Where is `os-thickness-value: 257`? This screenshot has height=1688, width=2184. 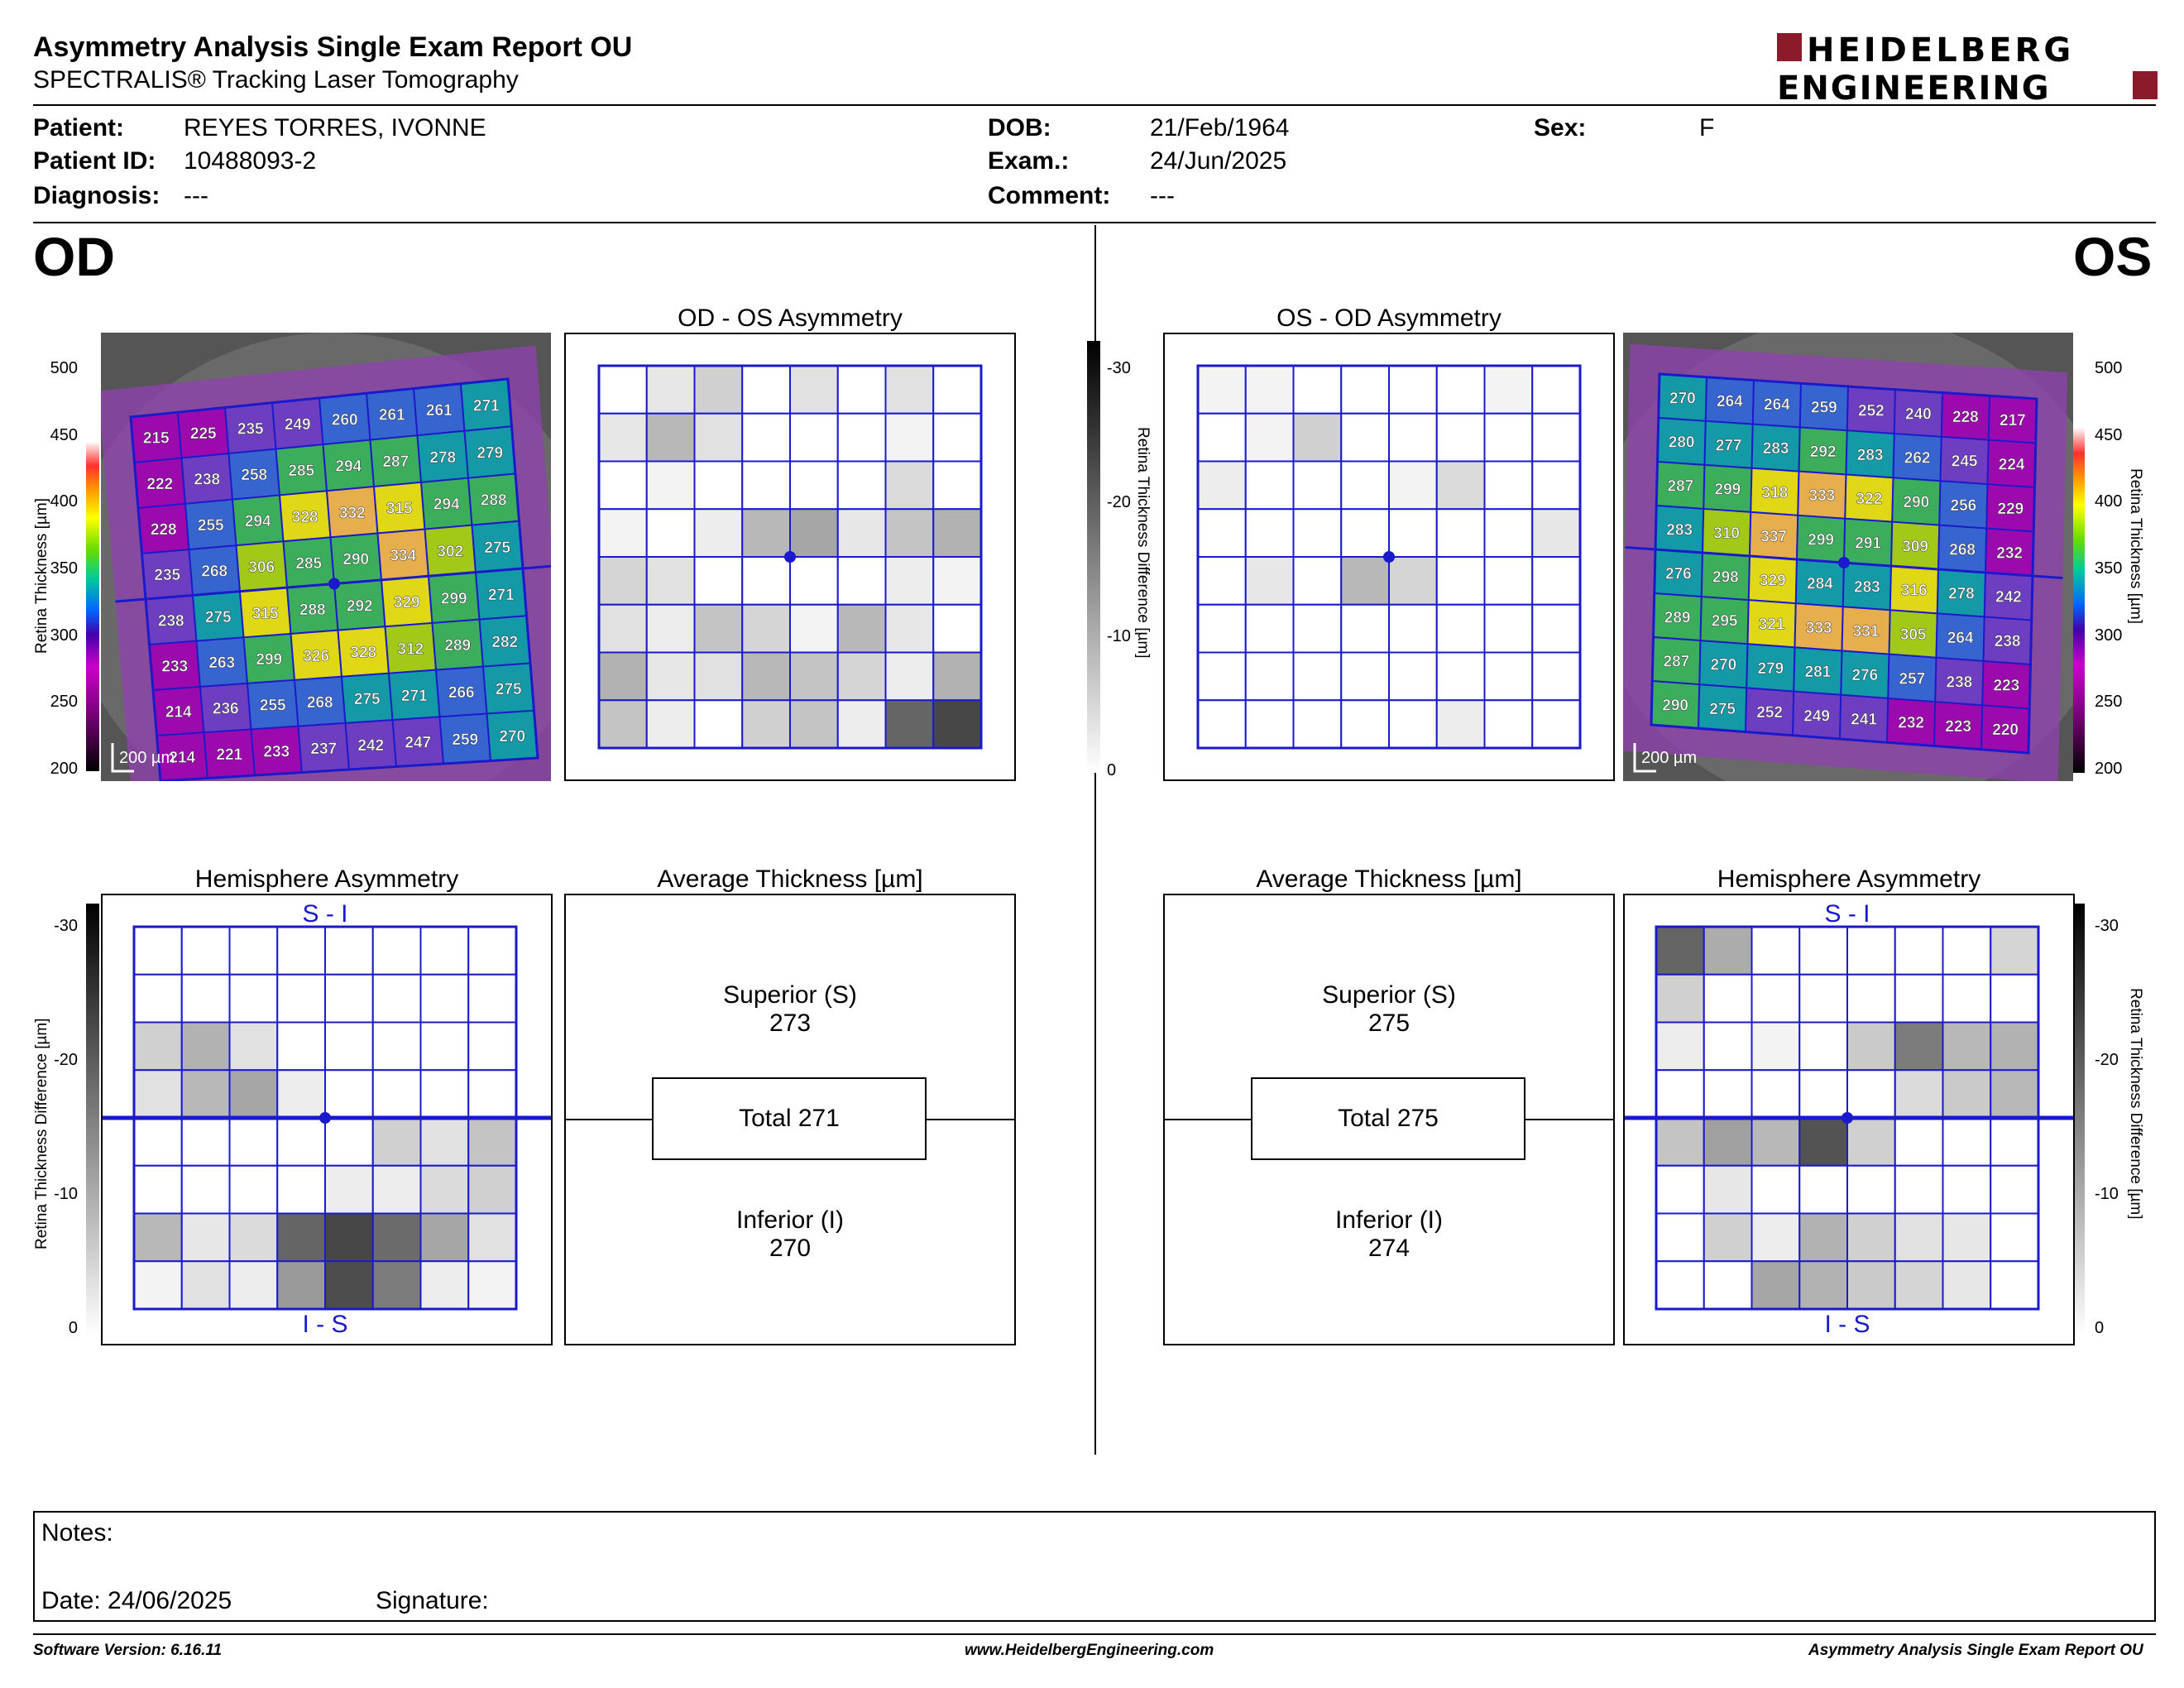
os-thickness-value: 257 is located at coordinates (1912, 679).